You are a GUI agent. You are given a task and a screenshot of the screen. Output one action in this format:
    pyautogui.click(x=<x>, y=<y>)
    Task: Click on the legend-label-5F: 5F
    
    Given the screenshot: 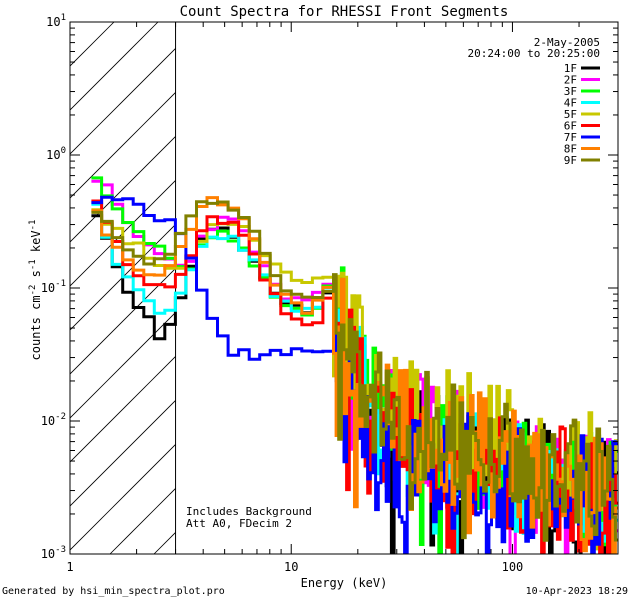 What is the action you would take?
    pyautogui.click(x=570, y=114)
    